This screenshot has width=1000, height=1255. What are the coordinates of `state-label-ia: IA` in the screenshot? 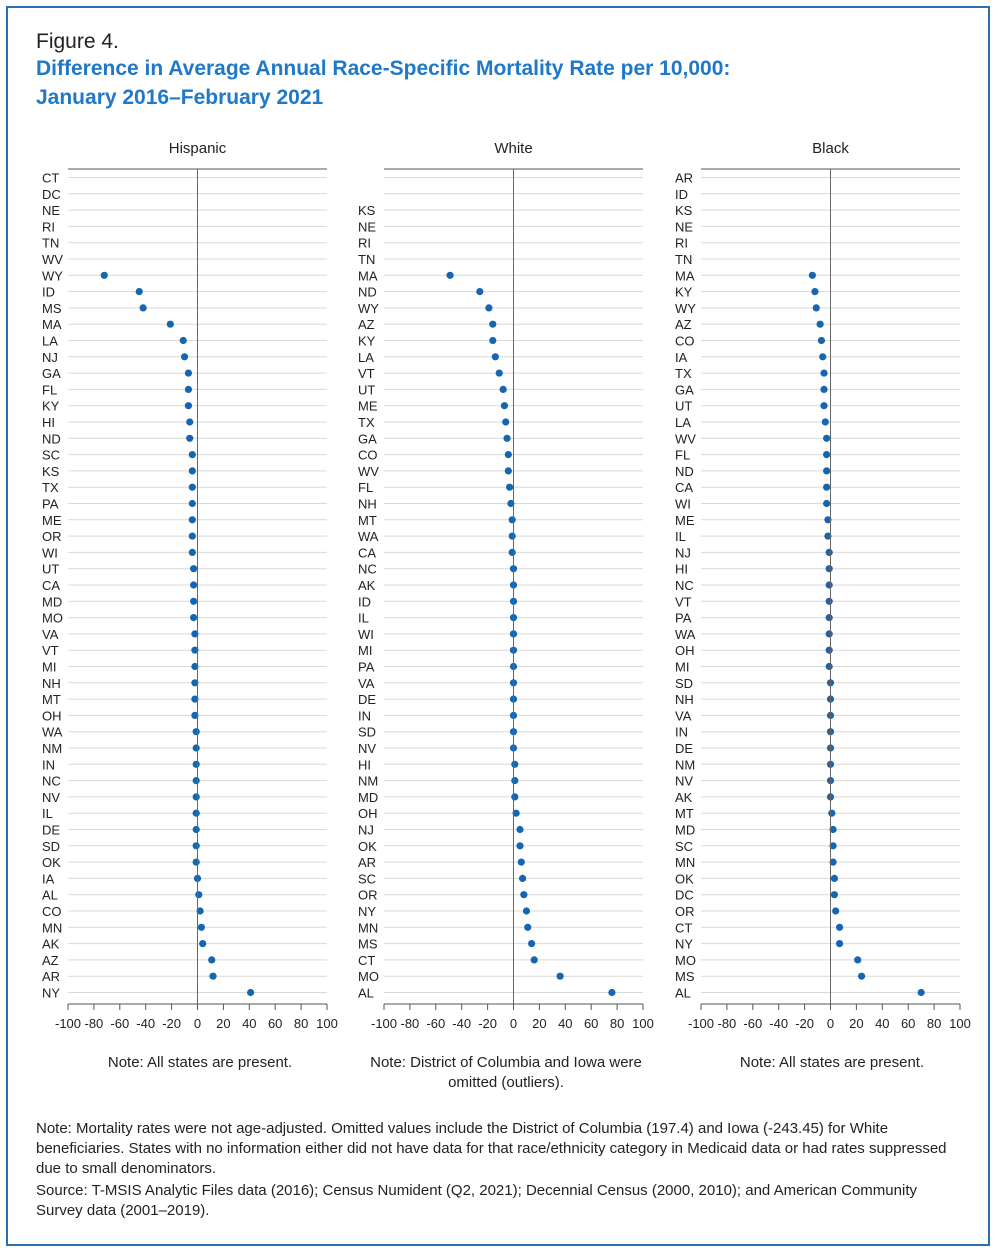 It's located at (48, 878).